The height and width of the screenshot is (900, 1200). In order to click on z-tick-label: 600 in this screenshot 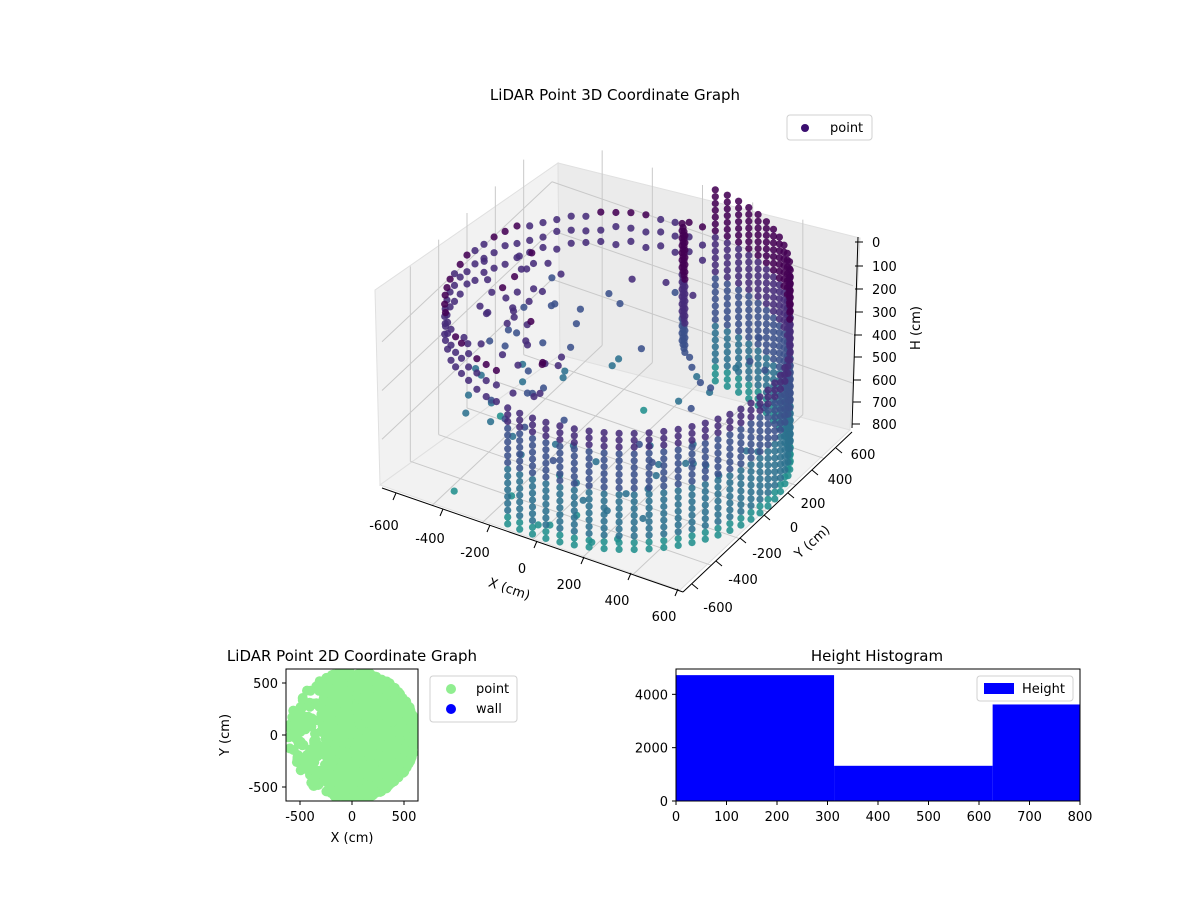, I will do `click(884, 381)`.